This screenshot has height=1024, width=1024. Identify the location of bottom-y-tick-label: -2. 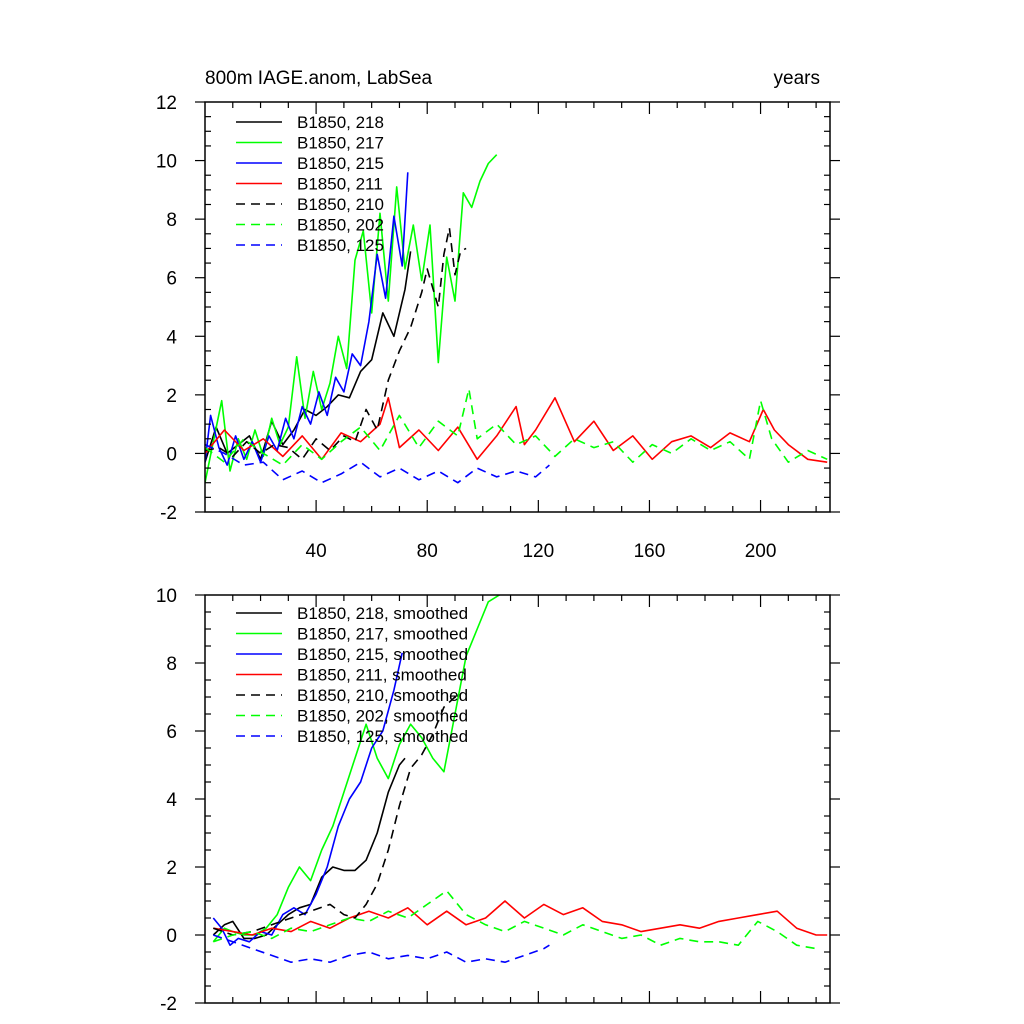
(168, 1004).